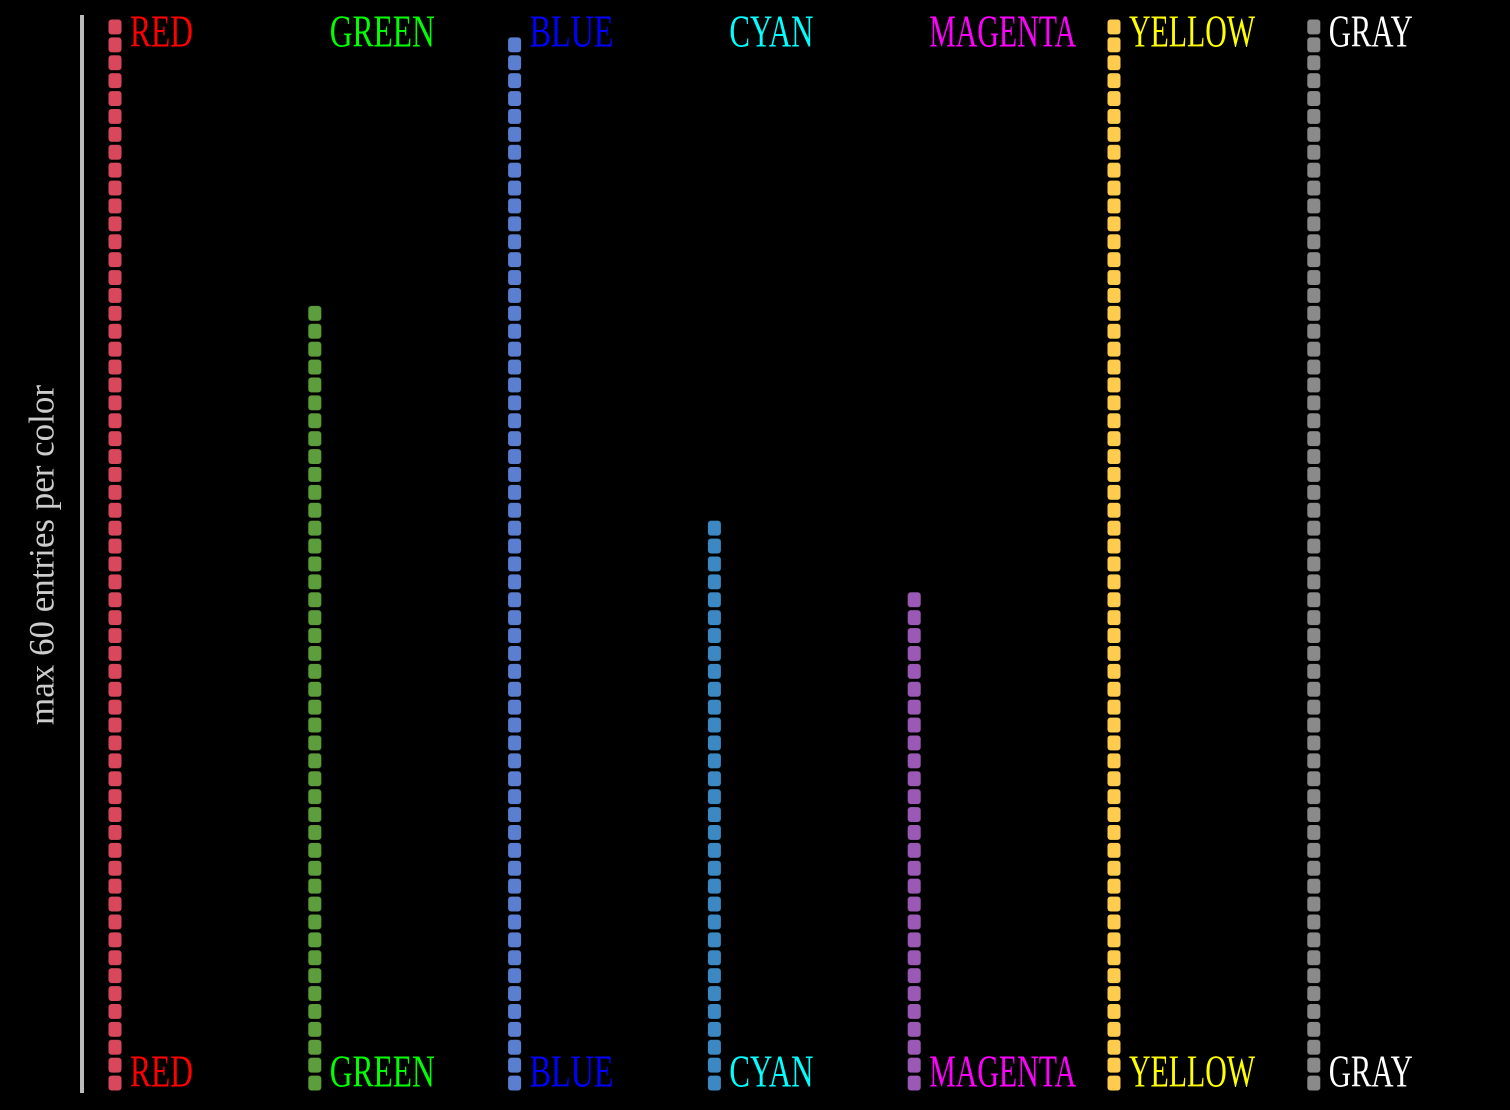  What do you see at coordinates (161, 31) in the screenshot?
I see `column-label-top: RED` at bounding box center [161, 31].